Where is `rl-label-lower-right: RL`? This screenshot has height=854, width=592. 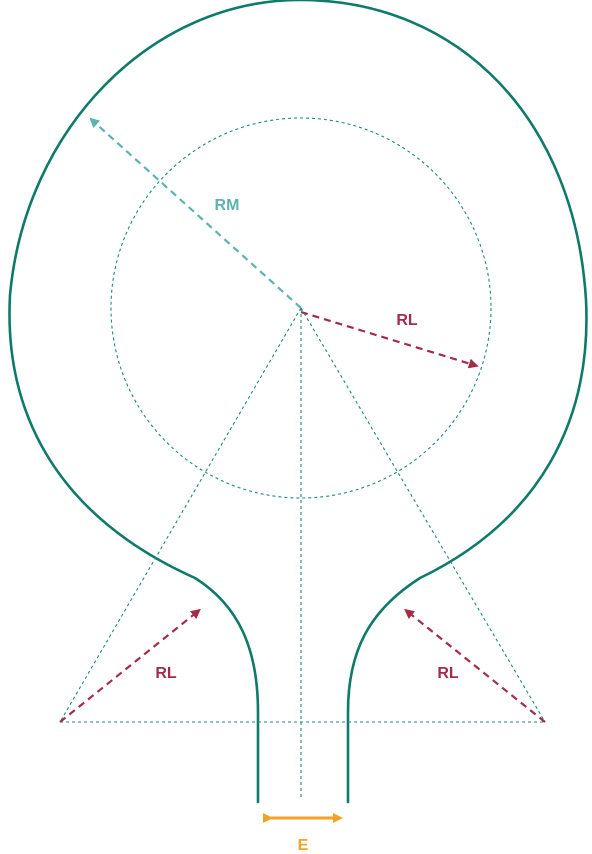 rl-label-lower-right: RL is located at coordinates (448, 673).